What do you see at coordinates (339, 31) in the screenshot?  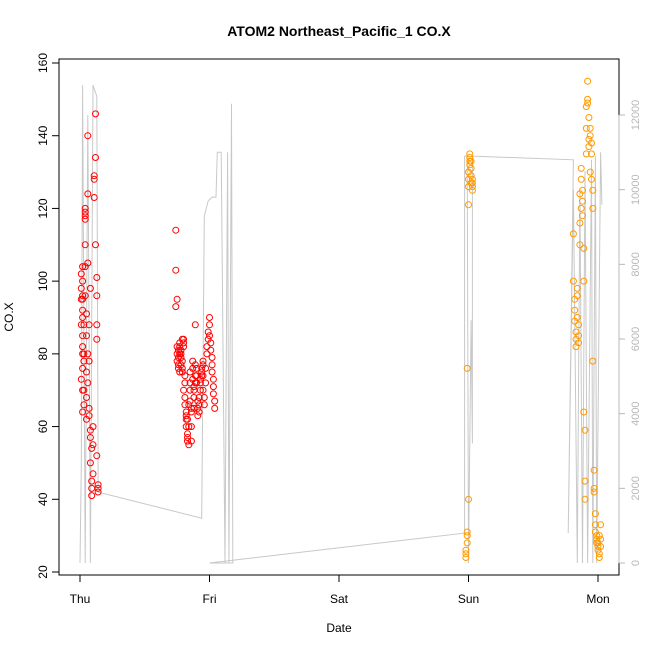 I see `chart-title: ATOM2 Northeast_Pacific_1 CO.X` at bounding box center [339, 31].